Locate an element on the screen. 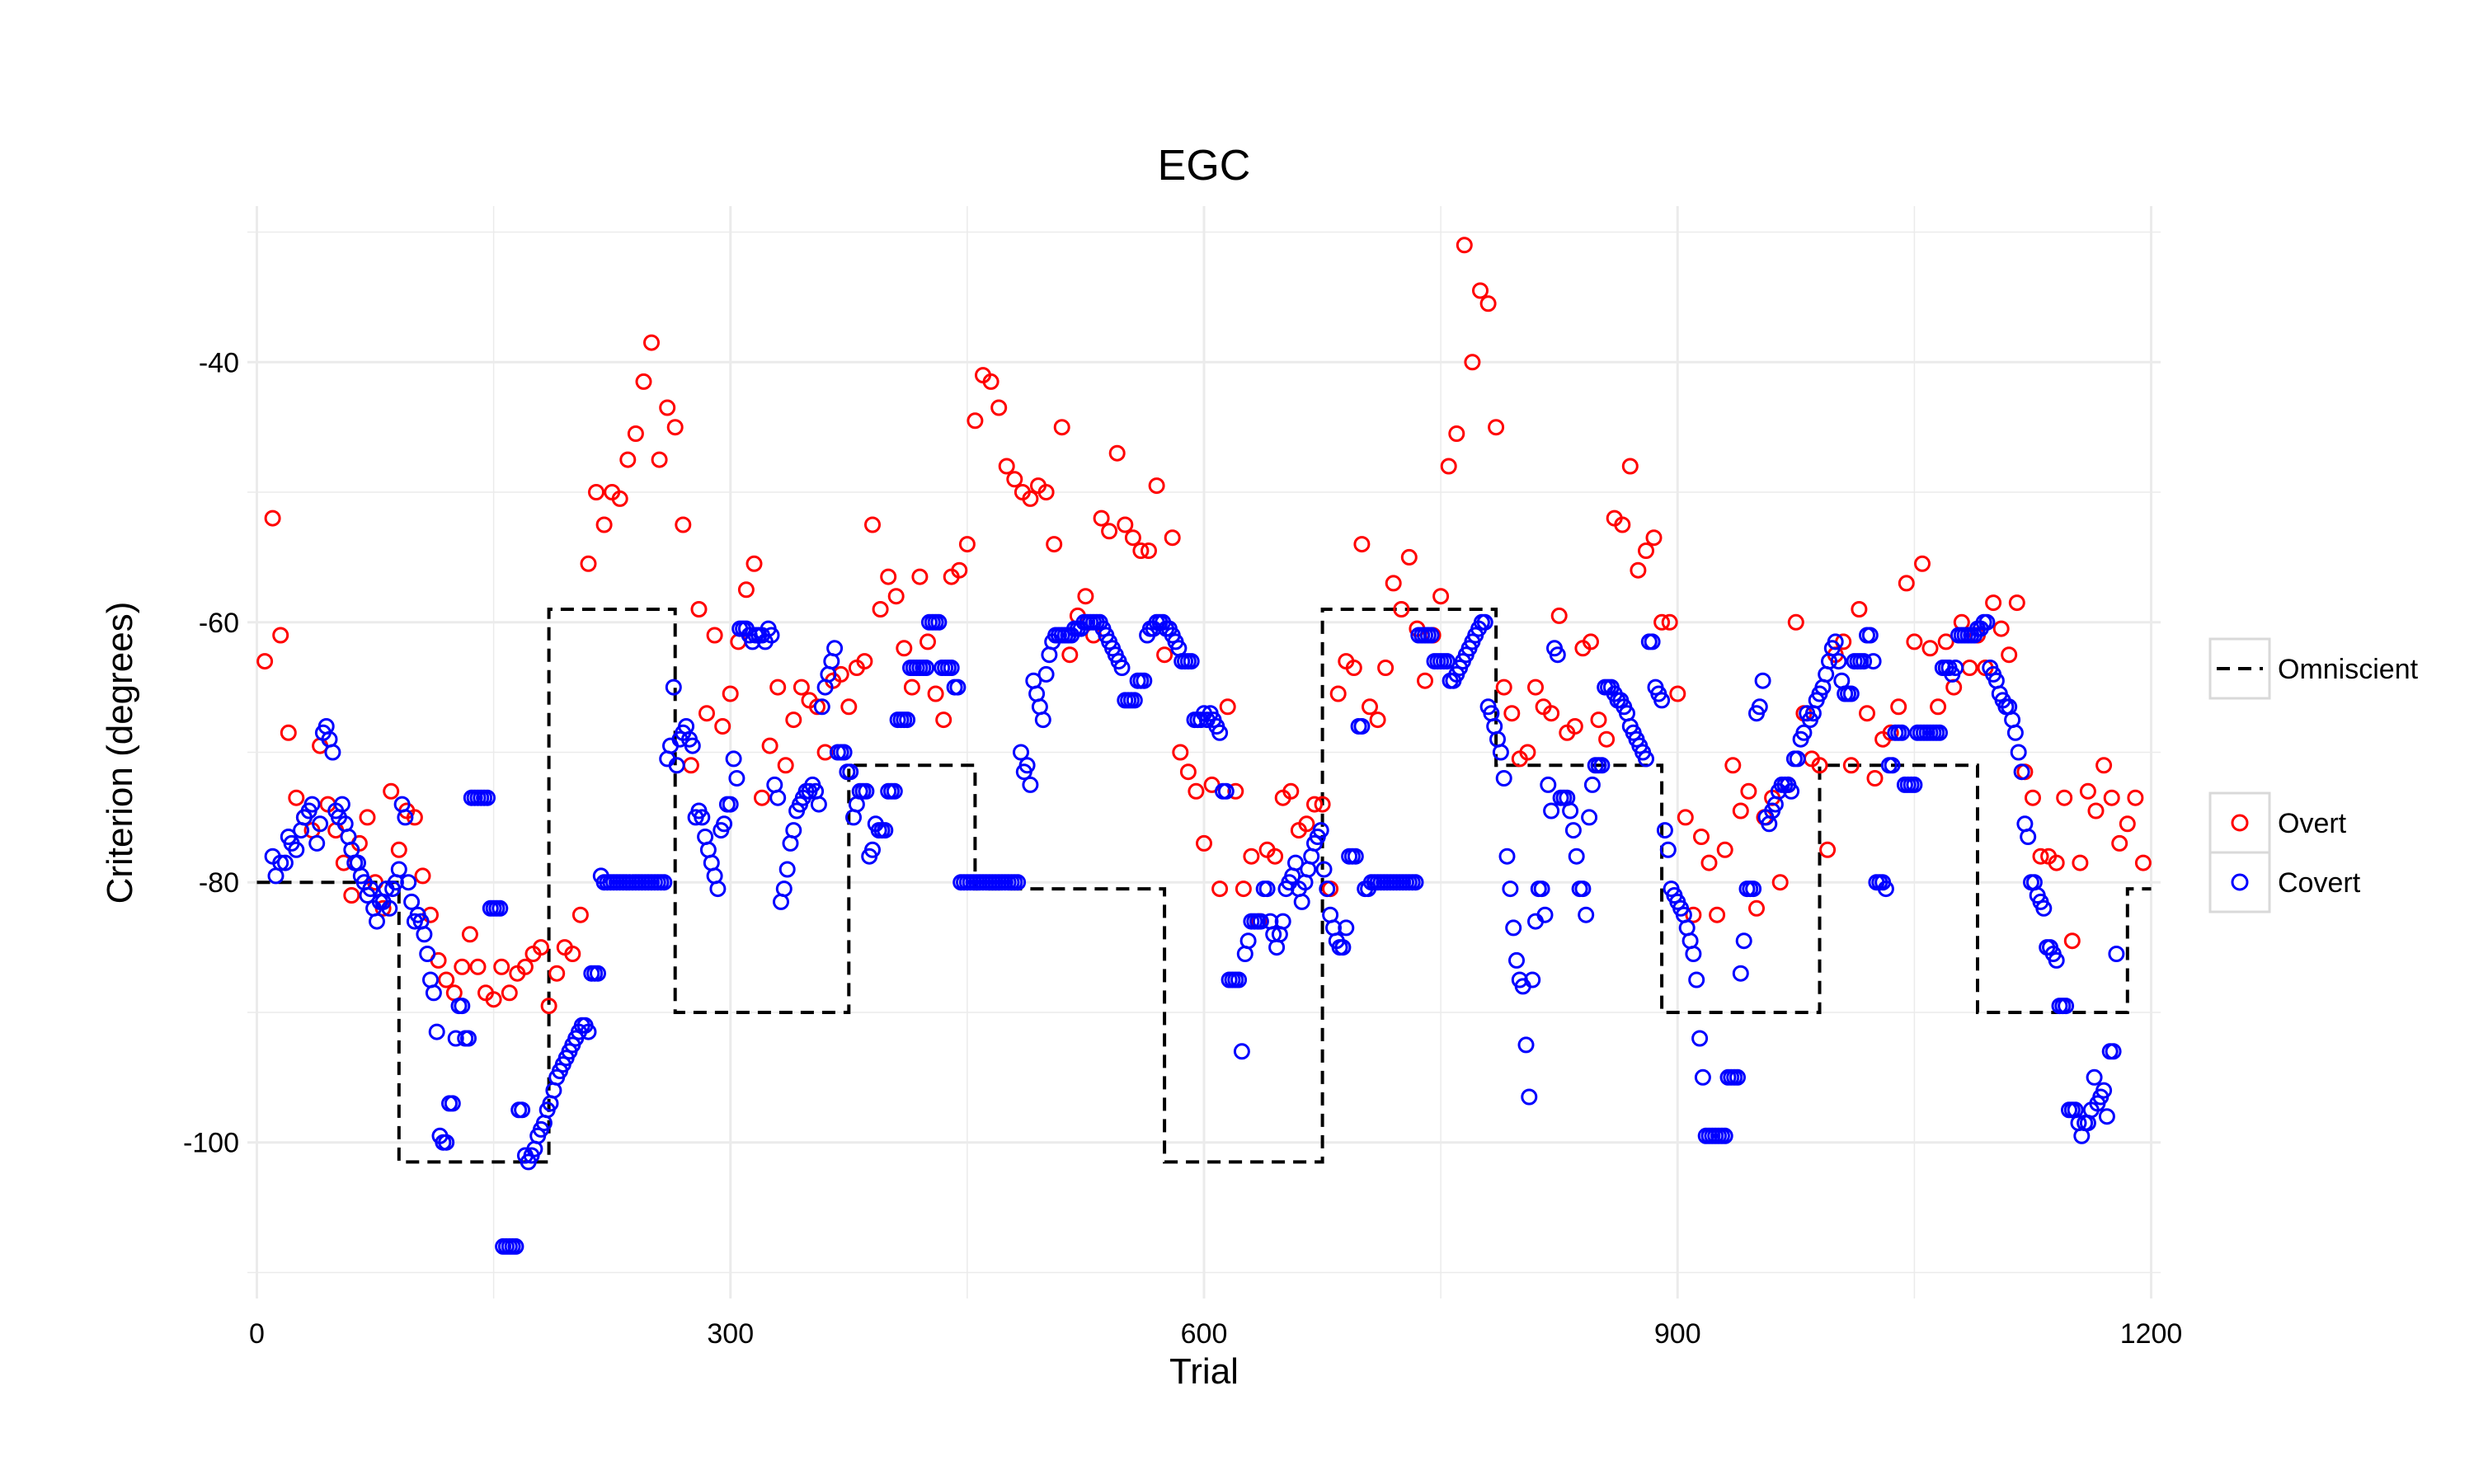 The width and height of the screenshot is (2474, 1484). legend-label-overt: Overt is located at coordinates (2312, 823).